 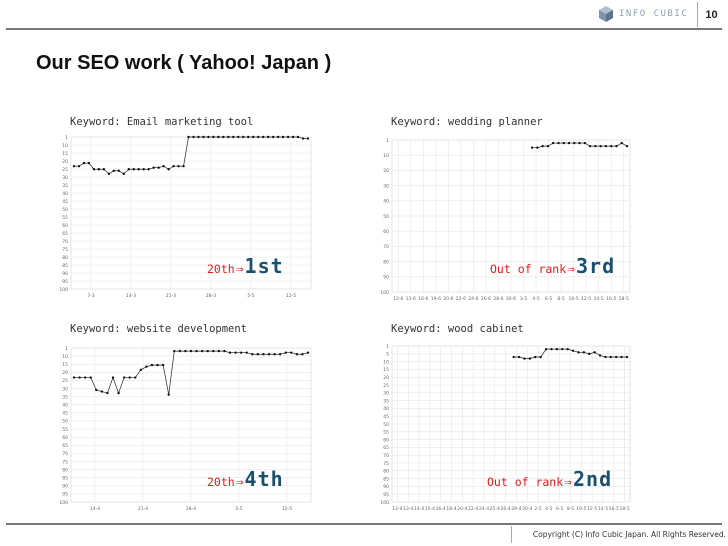 I want to click on result-from: Out of rank, so click(x=528, y=269).